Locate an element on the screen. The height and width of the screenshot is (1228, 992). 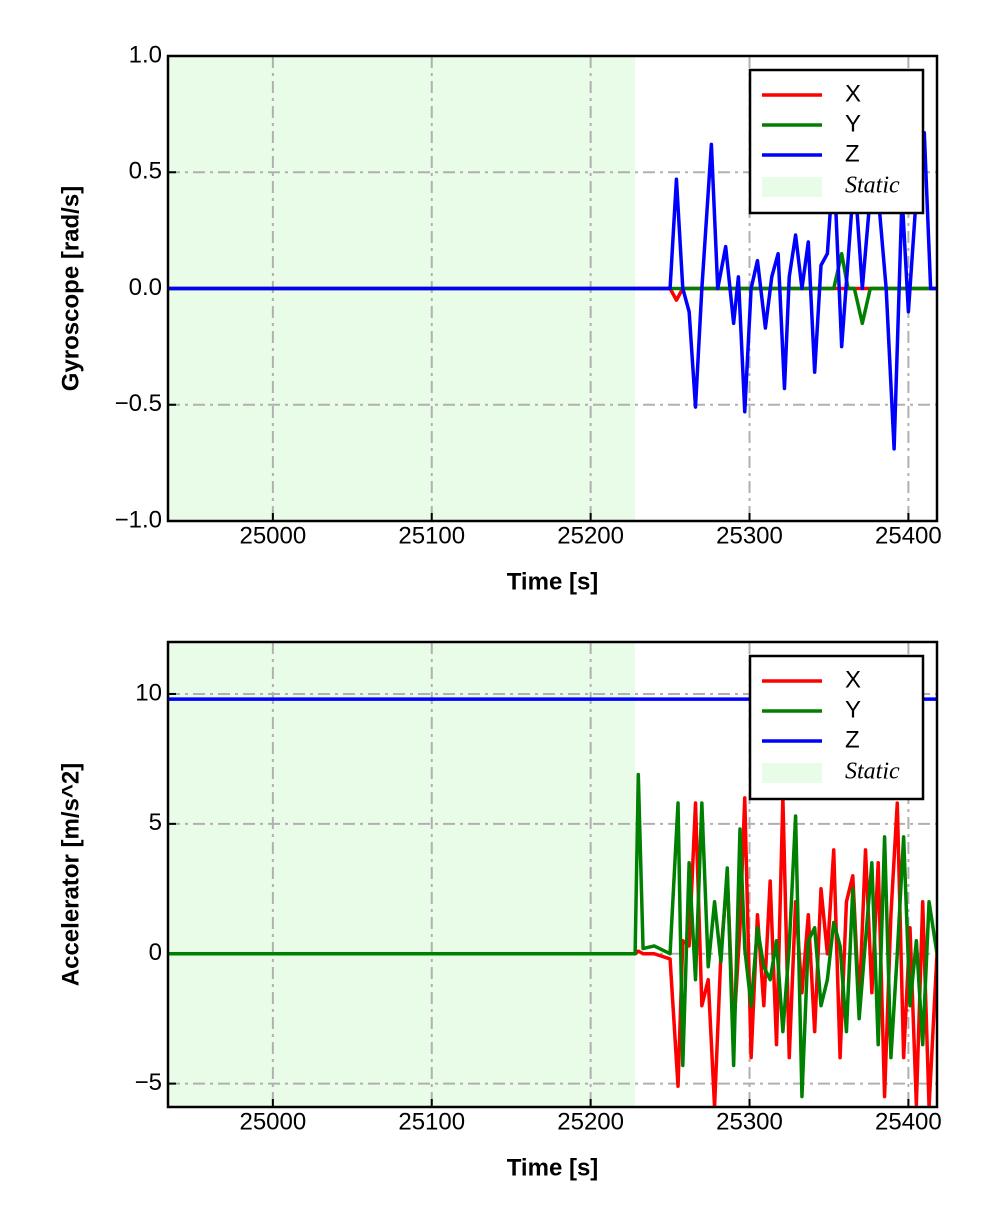
y-tick-label: 10 is located at coordinates (148, 692).